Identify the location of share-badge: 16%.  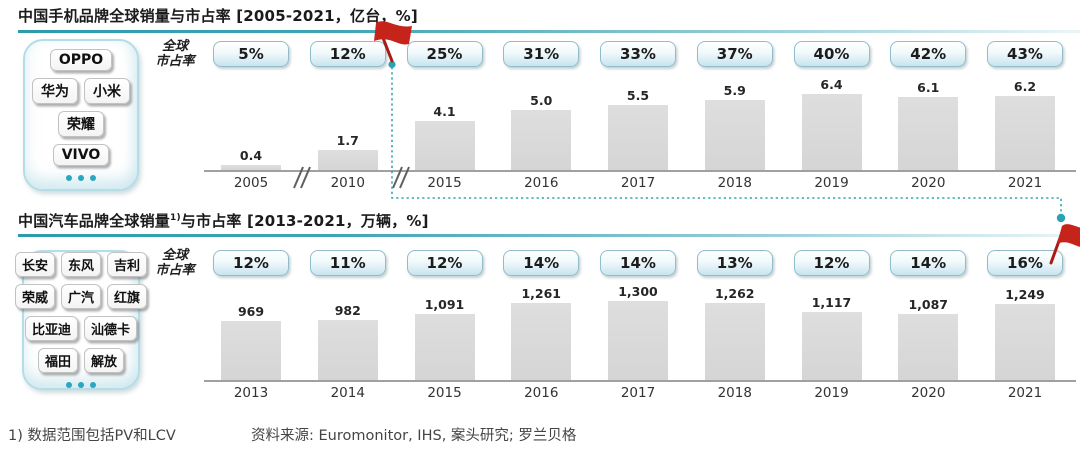
(1025, 263).